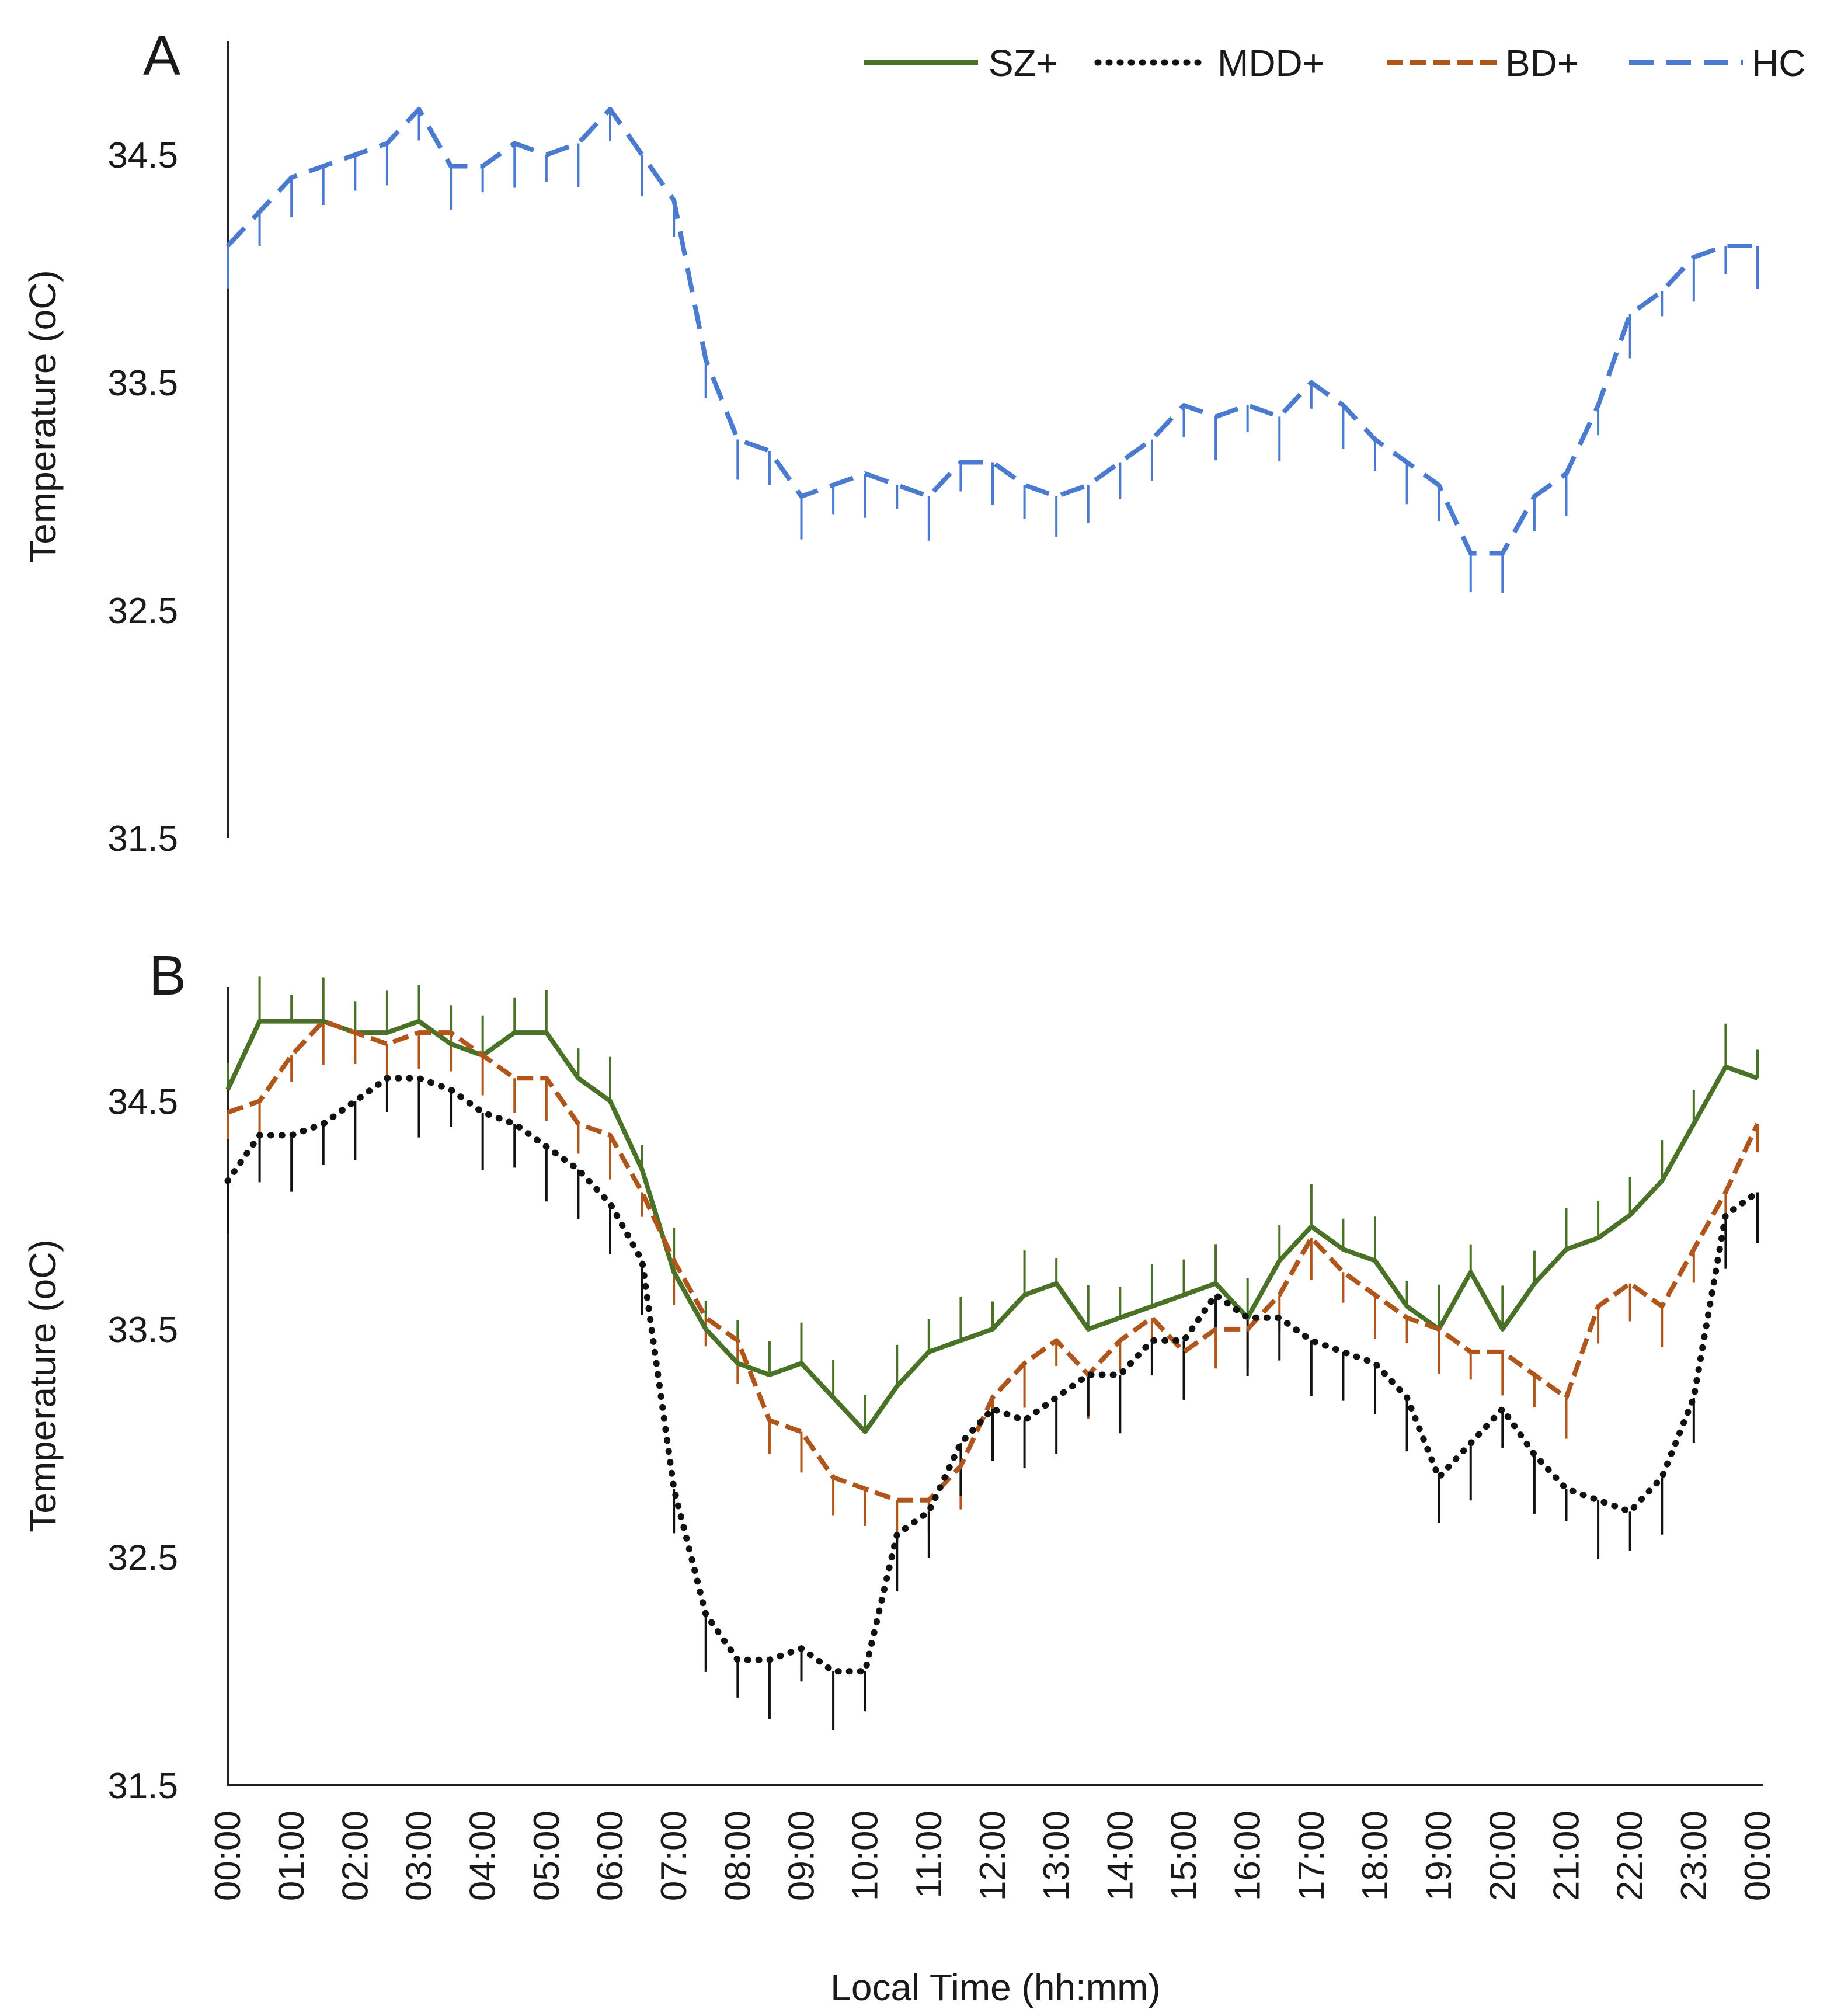 This screenshot has height=2016, width=1827. I want to click on x-tick-label: 21:00, so click(1567, 1855).